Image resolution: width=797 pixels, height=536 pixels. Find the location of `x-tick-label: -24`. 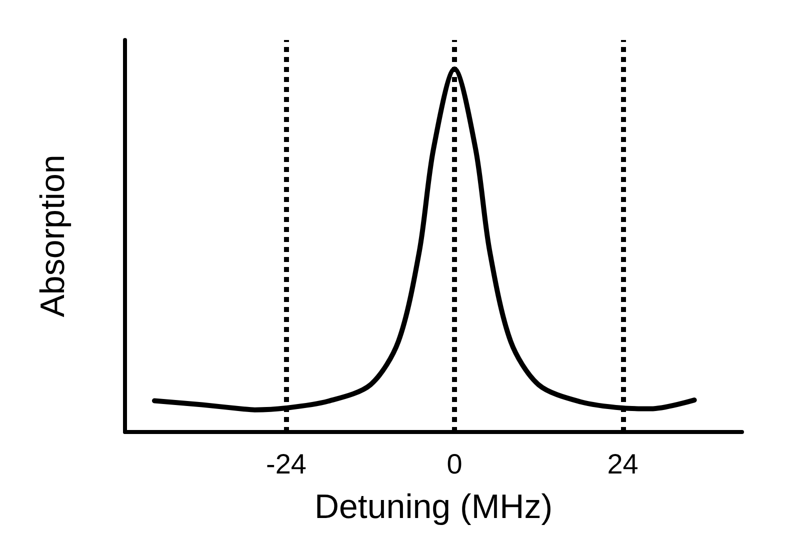

x-tick-label: -24 is located at coordinates (286, 464).